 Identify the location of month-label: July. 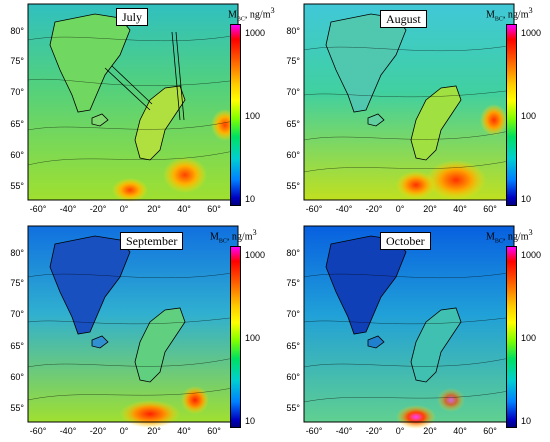
(132, 17).